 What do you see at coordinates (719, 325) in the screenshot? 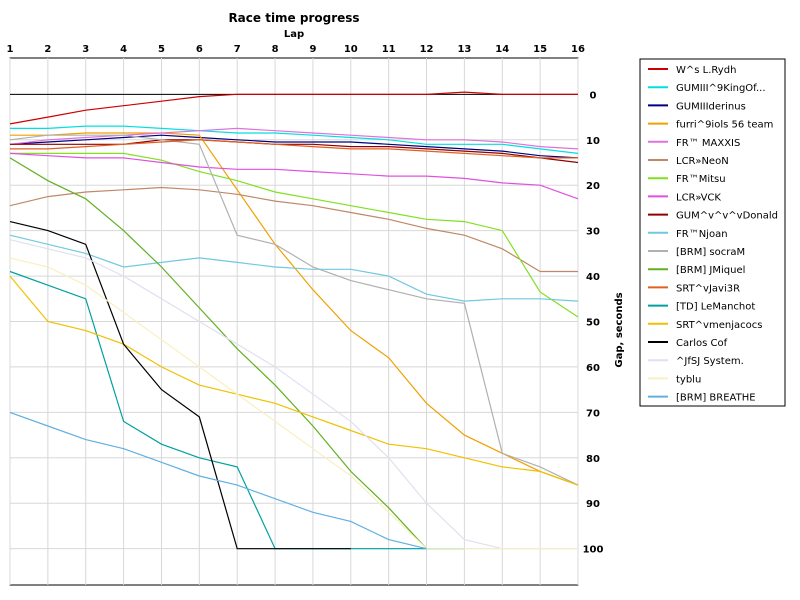
I see `legend-item-label: SRT^vmenjacocs` at bounding box center [719, 325].